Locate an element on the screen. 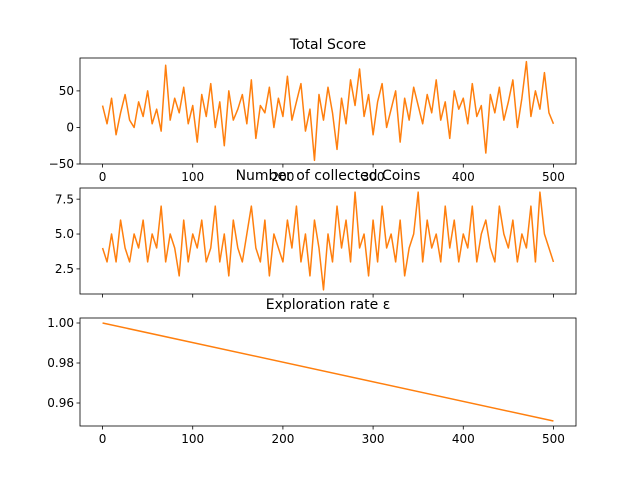 This screenshot has height=480, width=640. chart-title: Number of collected Coins is located at coordinates (328, 176).